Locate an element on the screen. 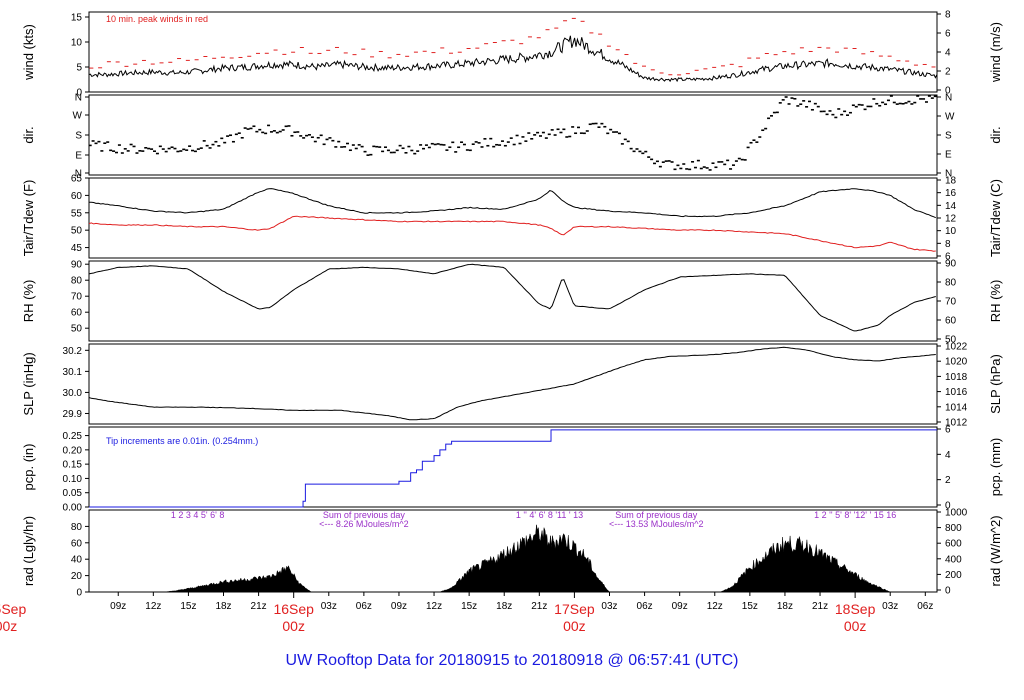 Image resolution: width=1024 pixels, height=700 pixels. series-SLP is located at coordinates (512, 383).